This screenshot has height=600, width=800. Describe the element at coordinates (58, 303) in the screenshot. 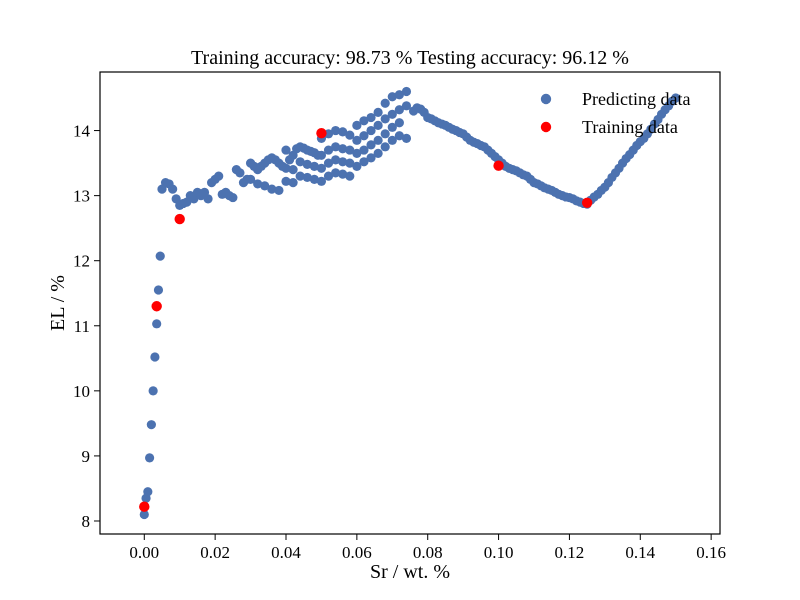

I see `y-axis-label: EL / %` at that location.